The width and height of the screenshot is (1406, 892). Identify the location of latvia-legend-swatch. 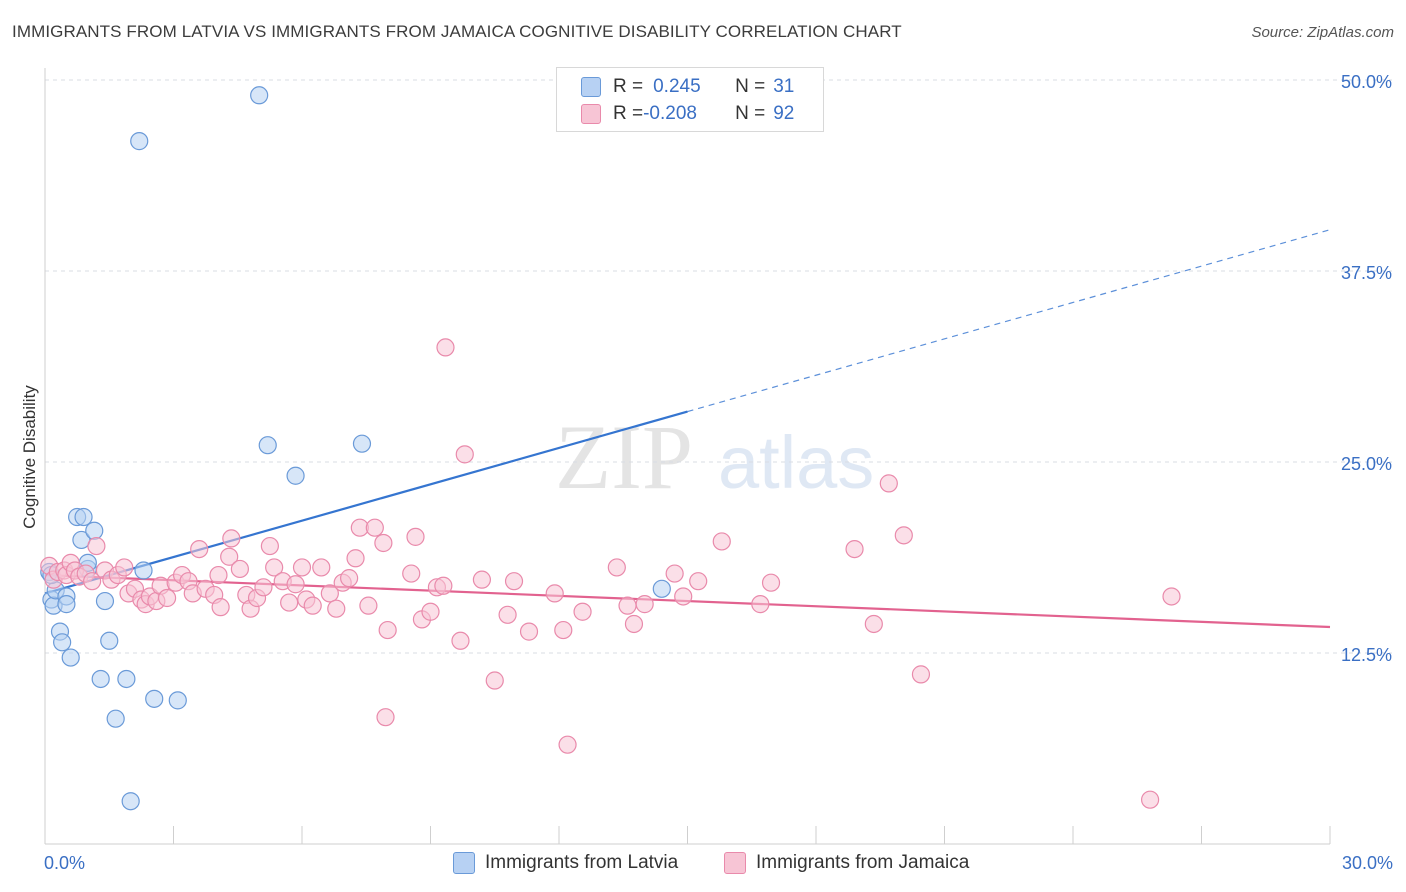
(464, 863).